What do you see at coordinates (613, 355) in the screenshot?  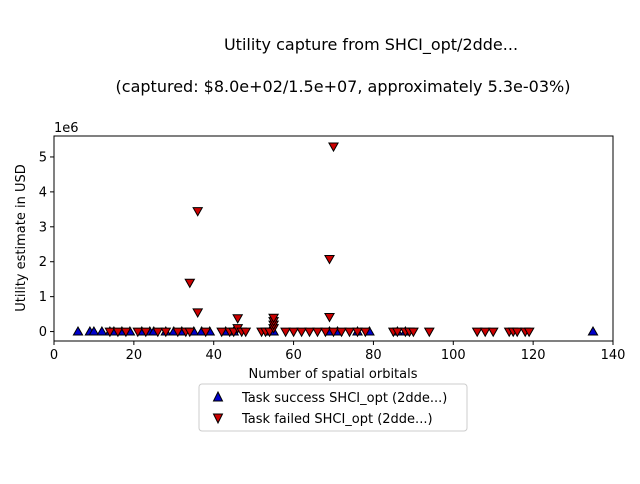 I see `x-tick-label: 140` at bounding box center [613, 355].